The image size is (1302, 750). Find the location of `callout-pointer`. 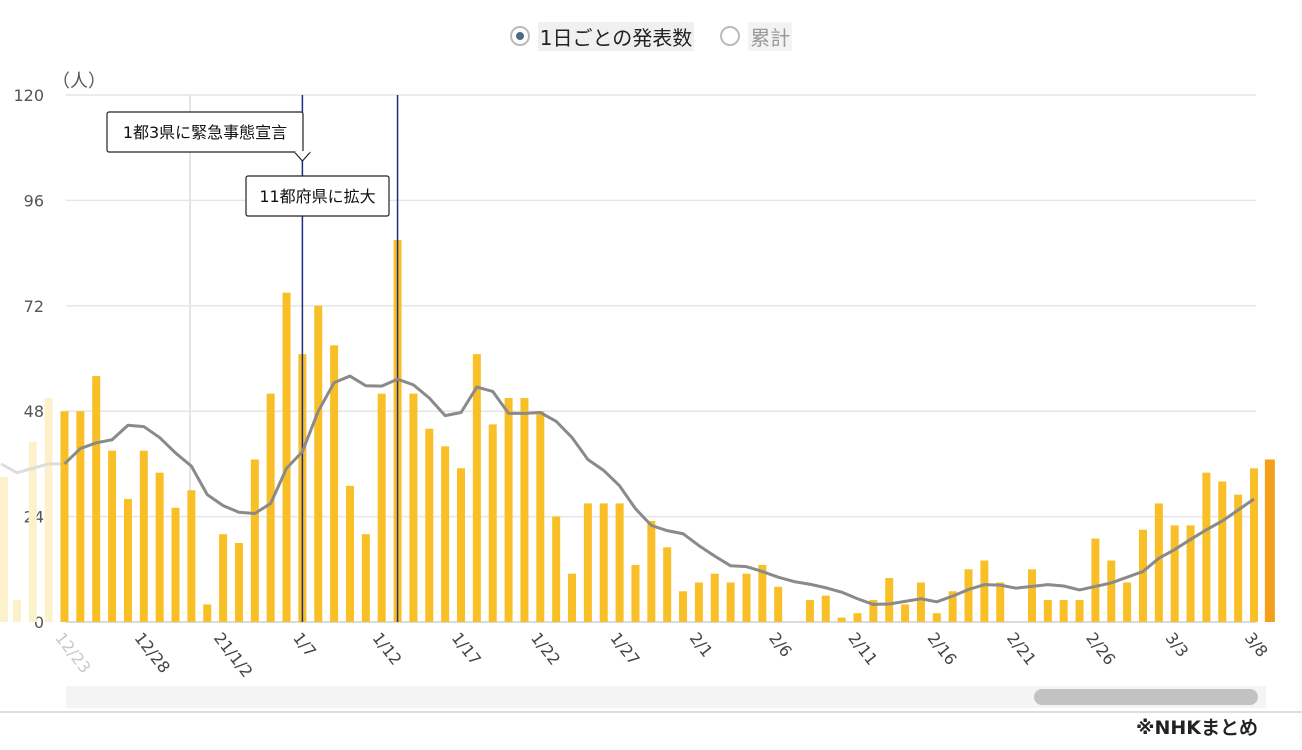

callout-pointer is located at coordinates (302, 156).